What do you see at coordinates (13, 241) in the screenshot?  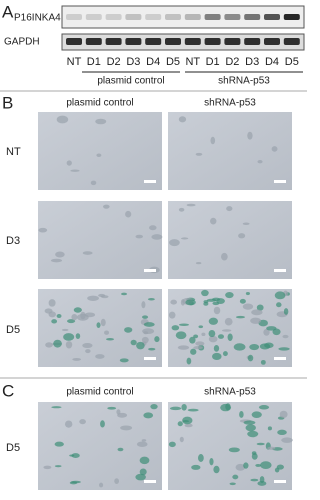 I see `row-label: D3` at bounding box center [13, 241].